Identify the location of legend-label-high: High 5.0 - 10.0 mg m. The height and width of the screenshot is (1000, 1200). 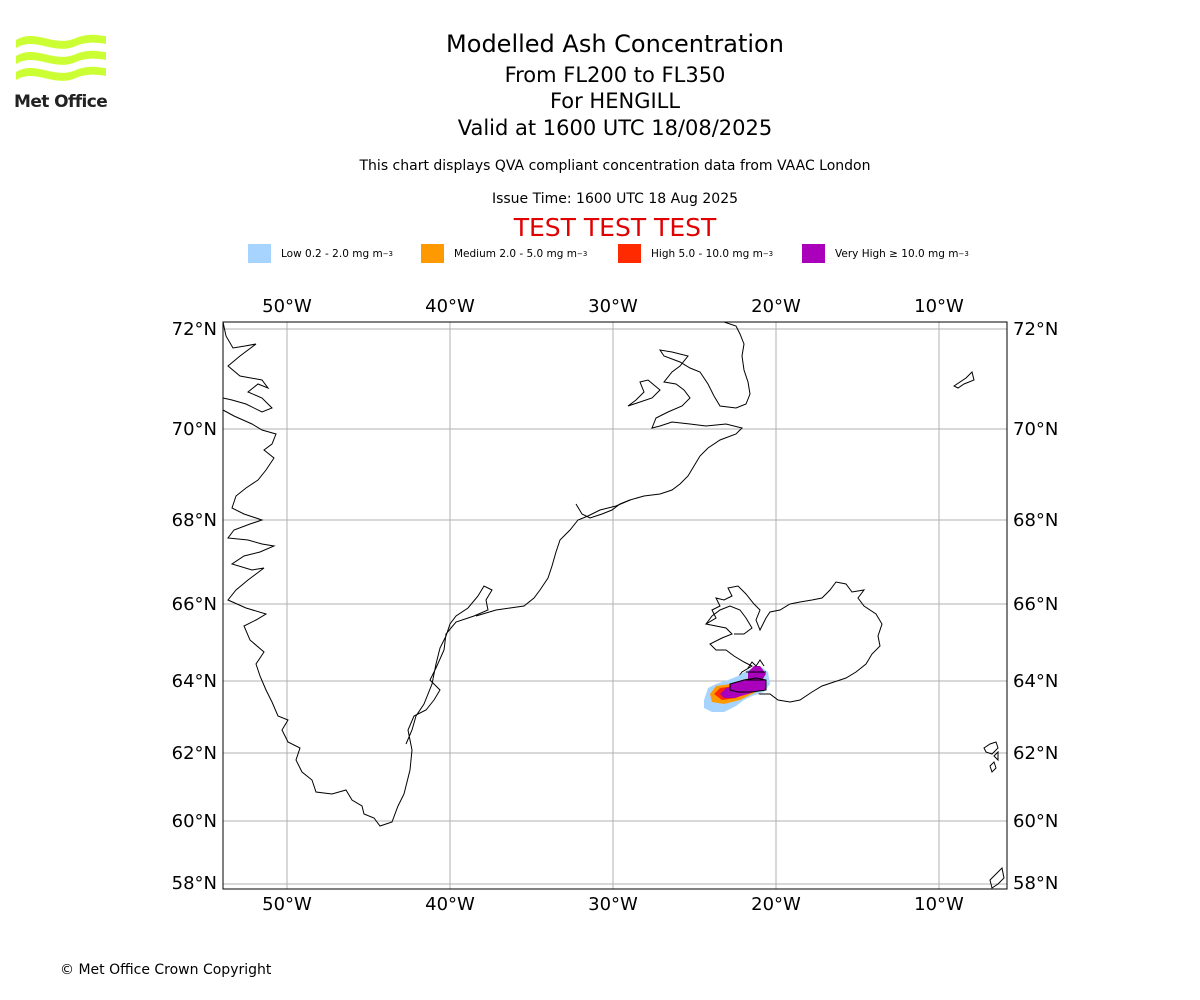
(707, 253).